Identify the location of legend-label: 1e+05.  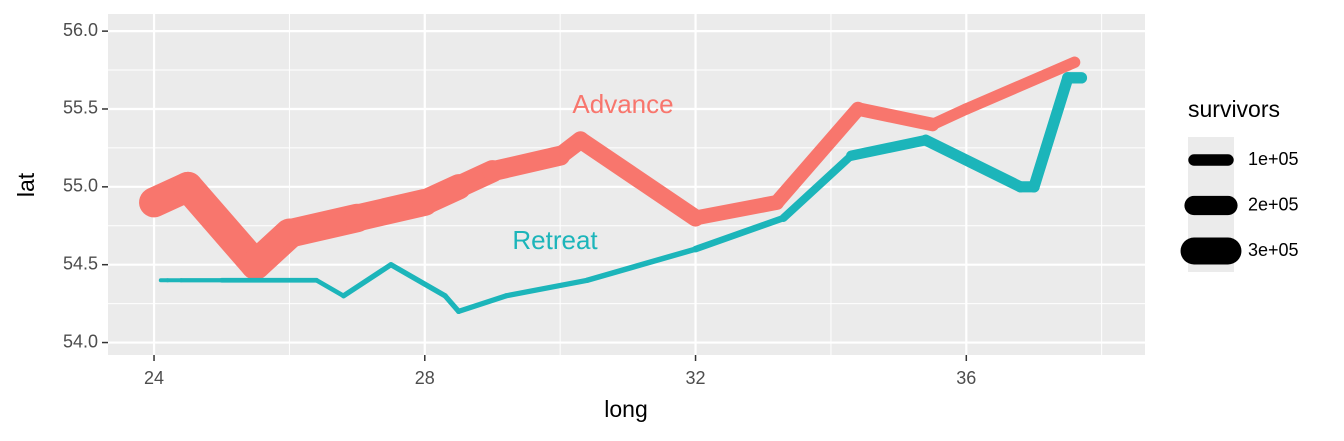
(1273, 159).